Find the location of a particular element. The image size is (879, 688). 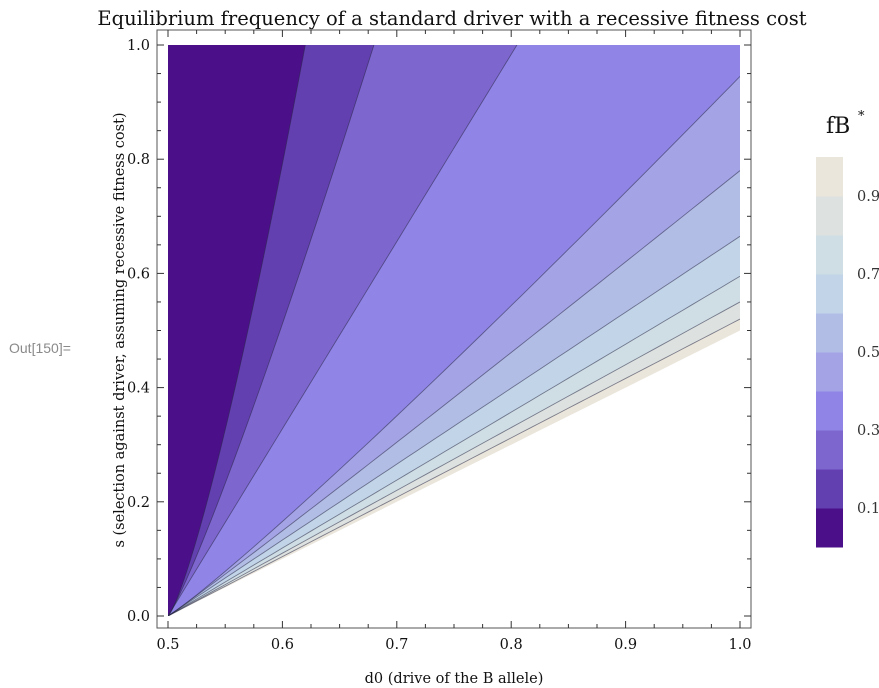

legend: 0.1 0.3 0.5 0.7 0.9 fB * is located at coordinates (847, 328).